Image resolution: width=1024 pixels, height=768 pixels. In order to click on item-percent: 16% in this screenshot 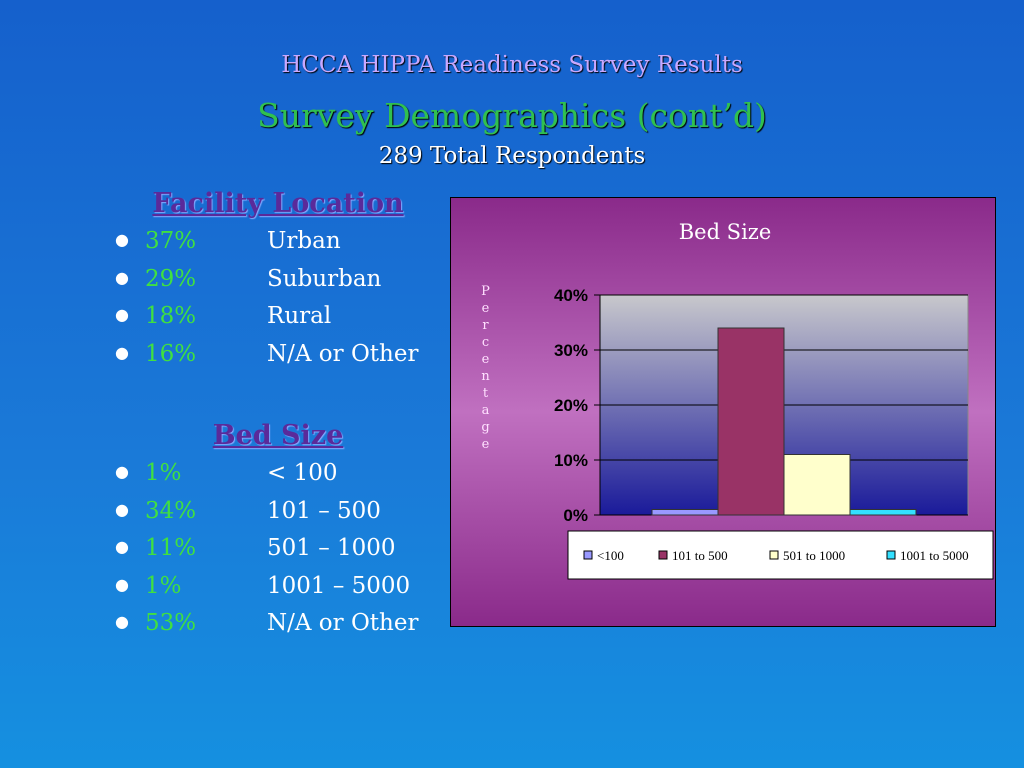, I will do `click(171, 353)`.